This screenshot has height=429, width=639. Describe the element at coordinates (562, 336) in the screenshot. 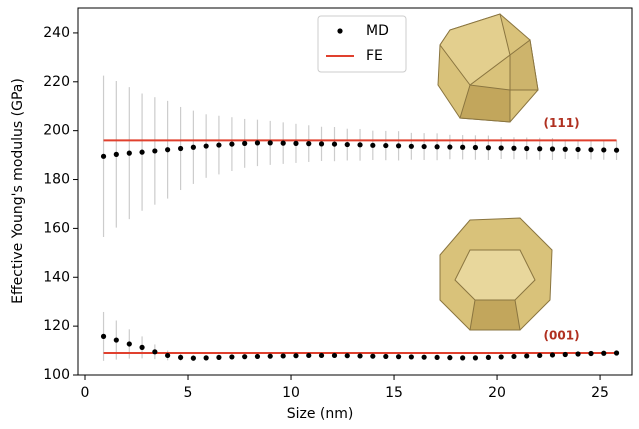

I see `annotation: (001)` at that location.